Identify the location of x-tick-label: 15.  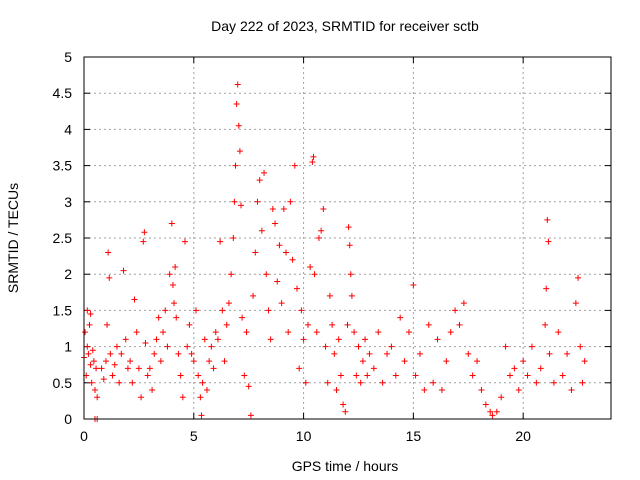
(414, 436).